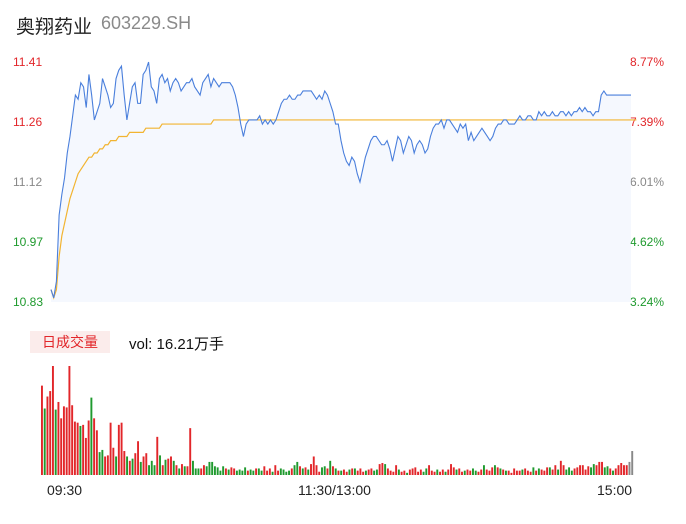  I want to click on pct-y-tick-1: 7.39%, so click(647, 122).